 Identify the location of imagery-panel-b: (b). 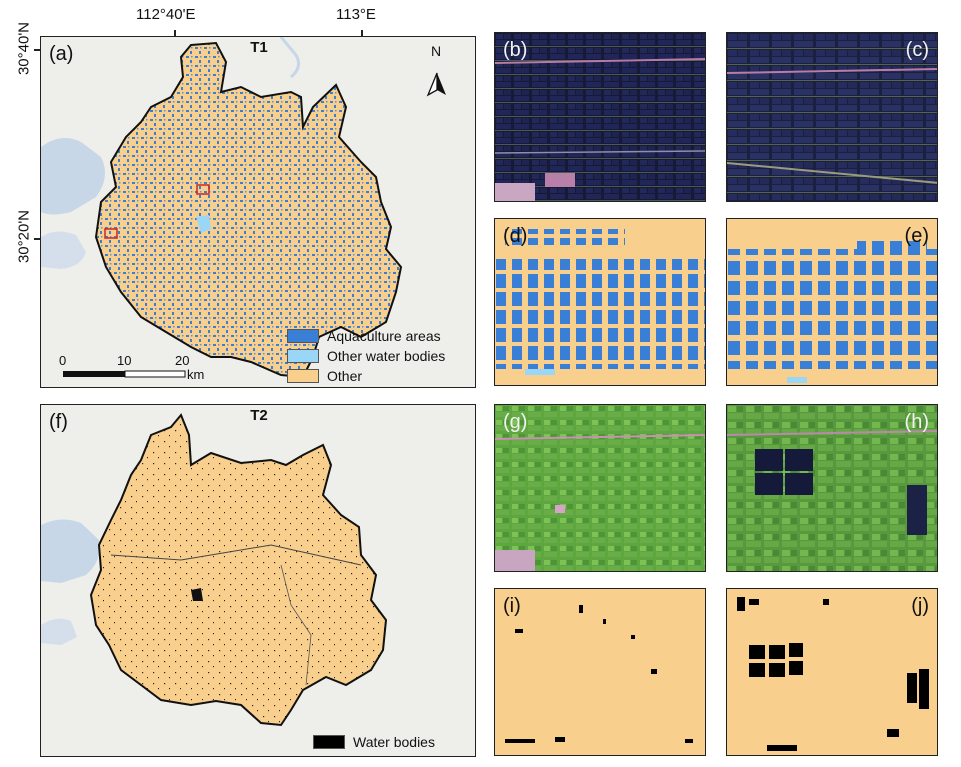
(600, 117).